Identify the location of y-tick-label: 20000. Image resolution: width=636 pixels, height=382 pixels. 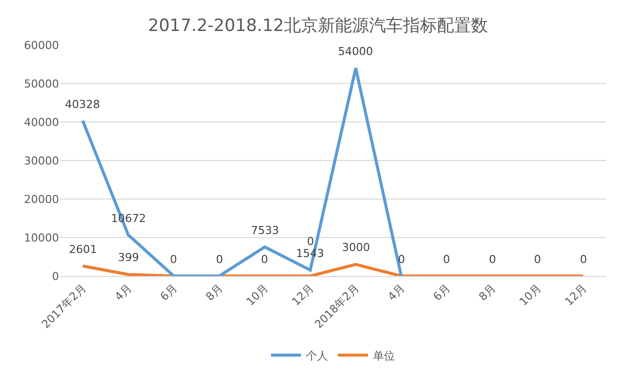
(41, 199).